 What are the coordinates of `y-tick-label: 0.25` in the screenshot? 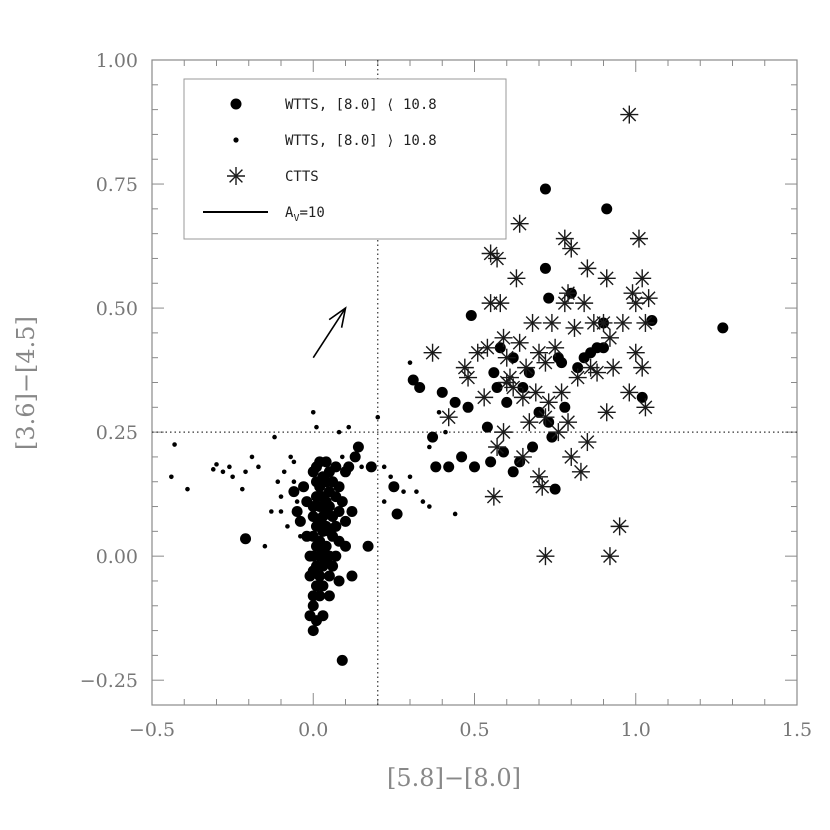 It's located at (117, 433).